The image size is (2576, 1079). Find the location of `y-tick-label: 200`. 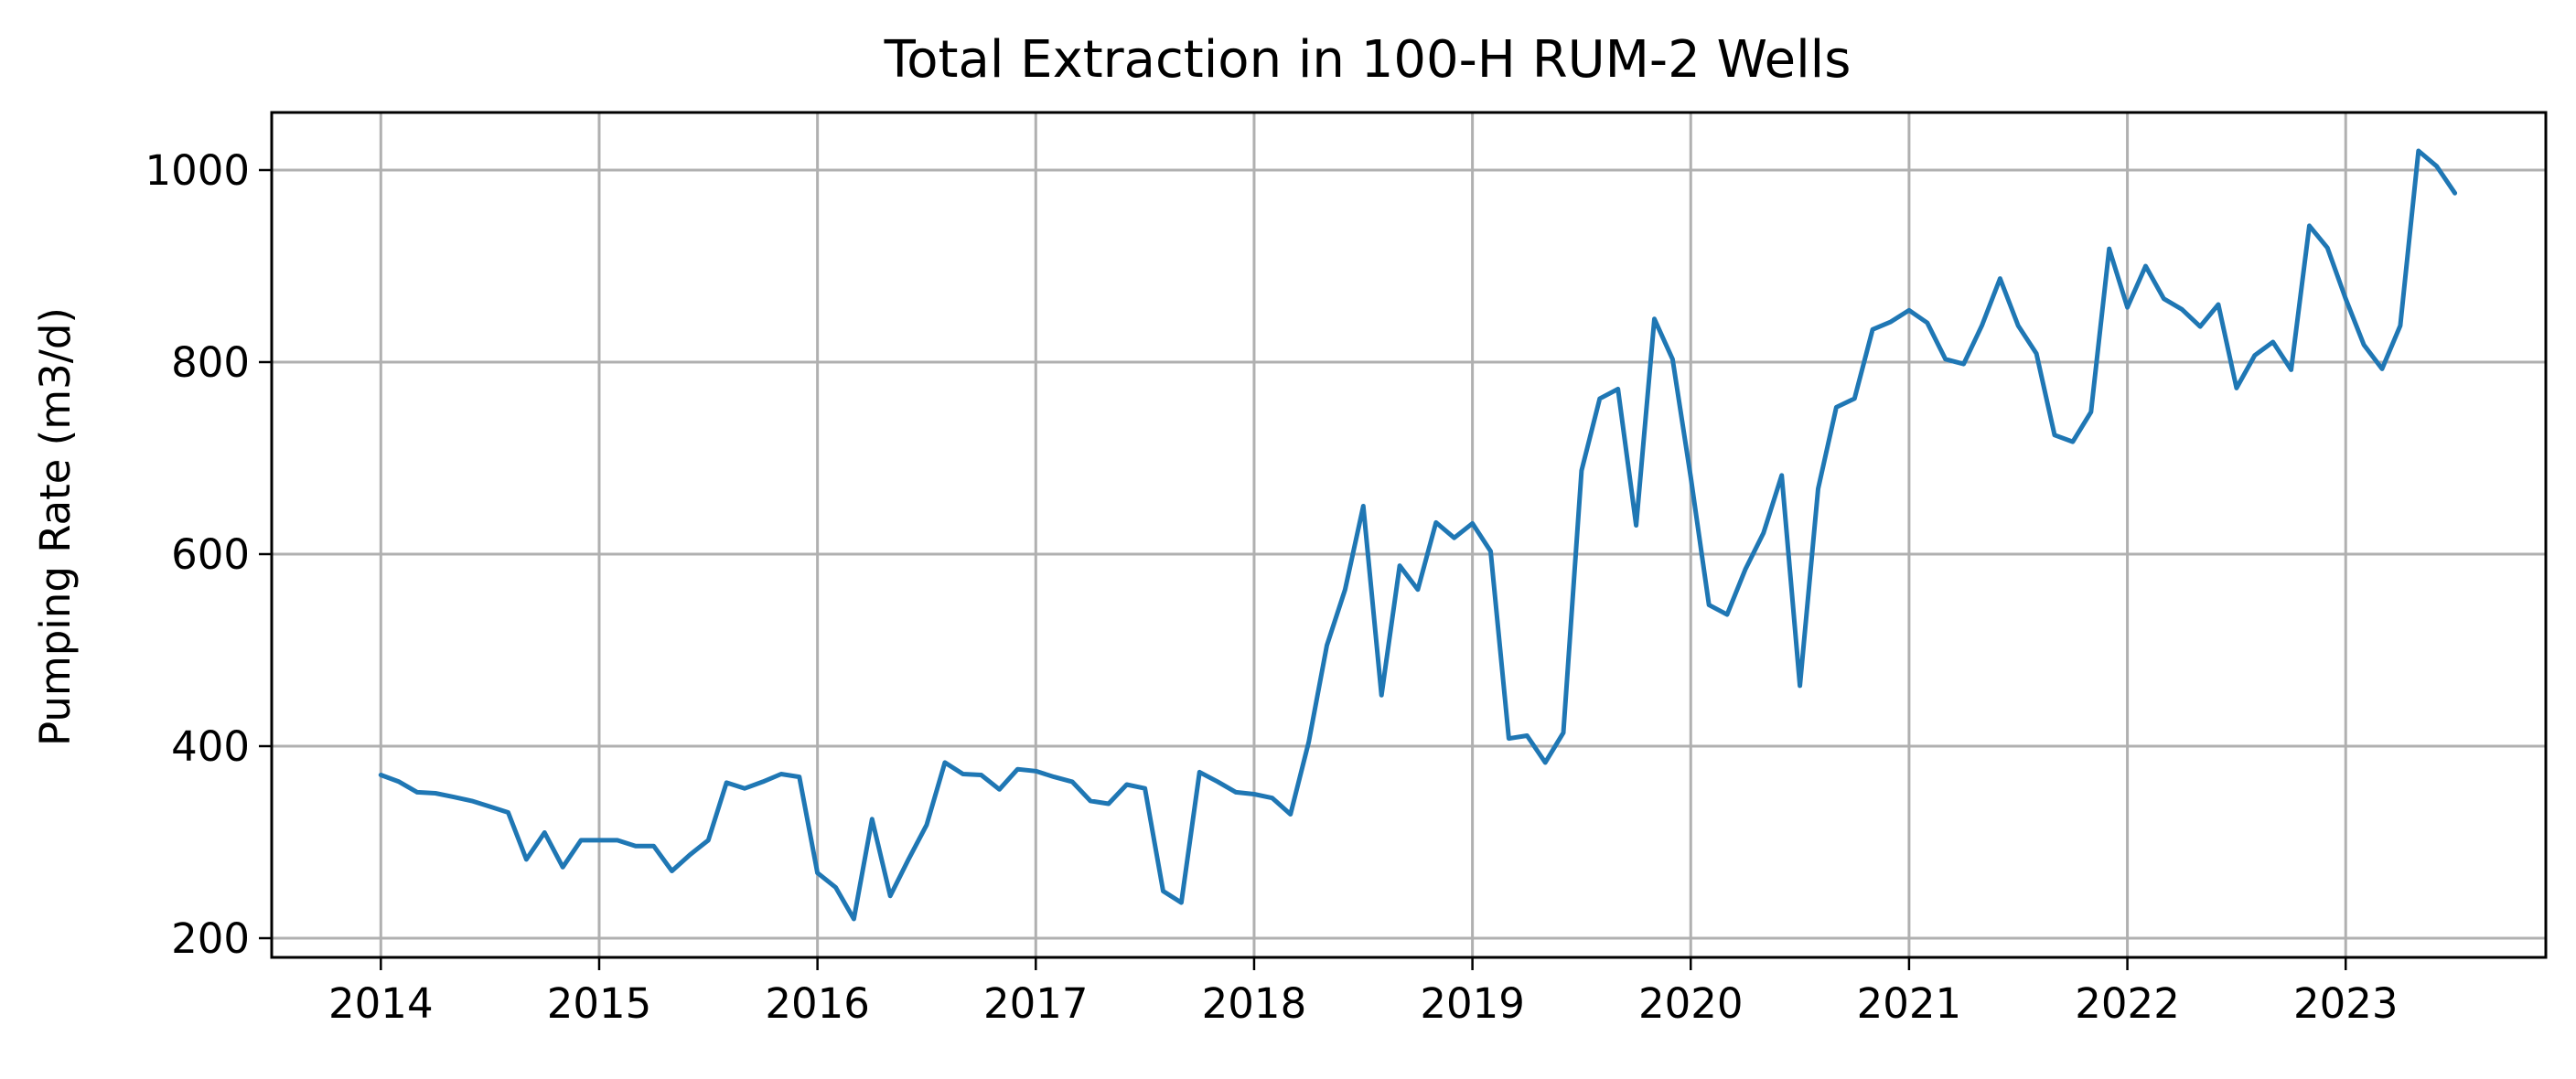

y-tick-label: 200 is located at coordinates (210, 938).